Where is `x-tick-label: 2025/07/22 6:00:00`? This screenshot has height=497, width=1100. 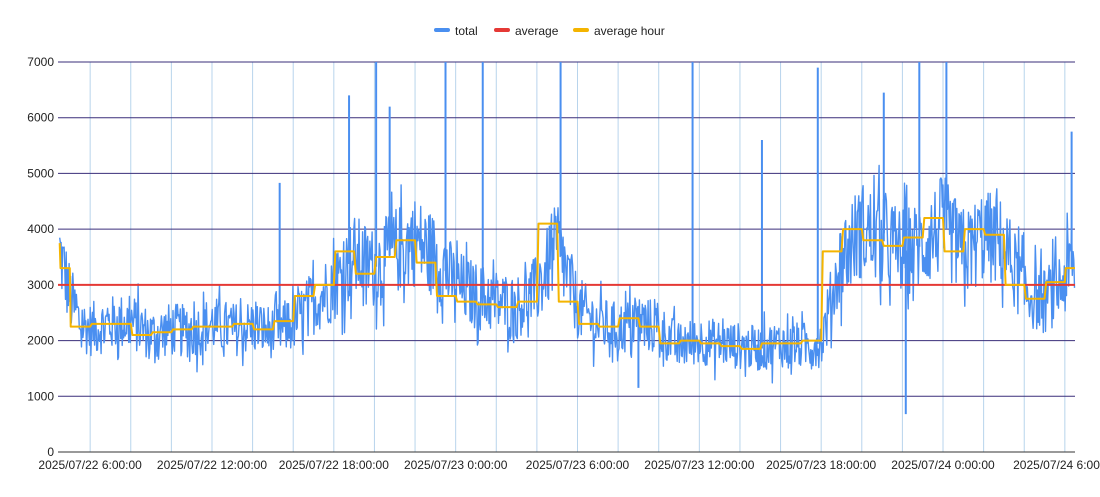 x-tick-label: 2025/07/22 6:00:00 is located at coordinates (90, 465).